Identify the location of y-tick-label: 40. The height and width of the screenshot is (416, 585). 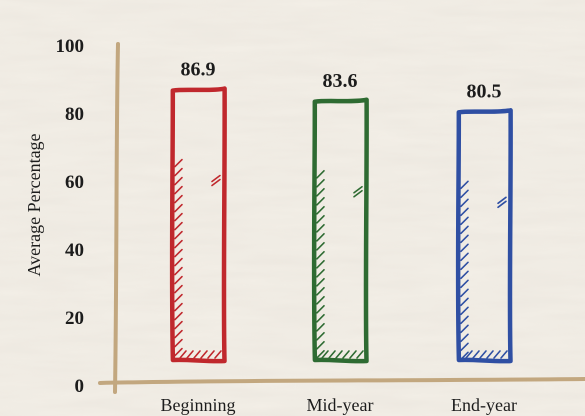
(74, 250).